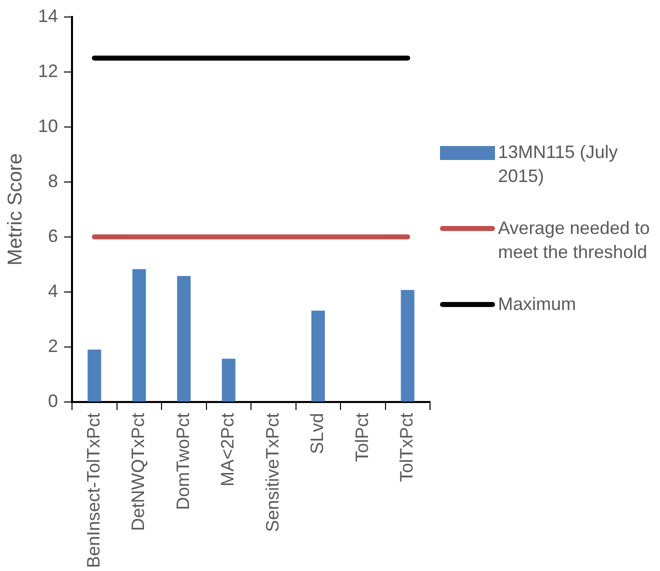 This screenshot has height=571, width=660. Describe the element at coordinates (53, 400) in the screenshot. I see `y-tick-label: 0` at that location.